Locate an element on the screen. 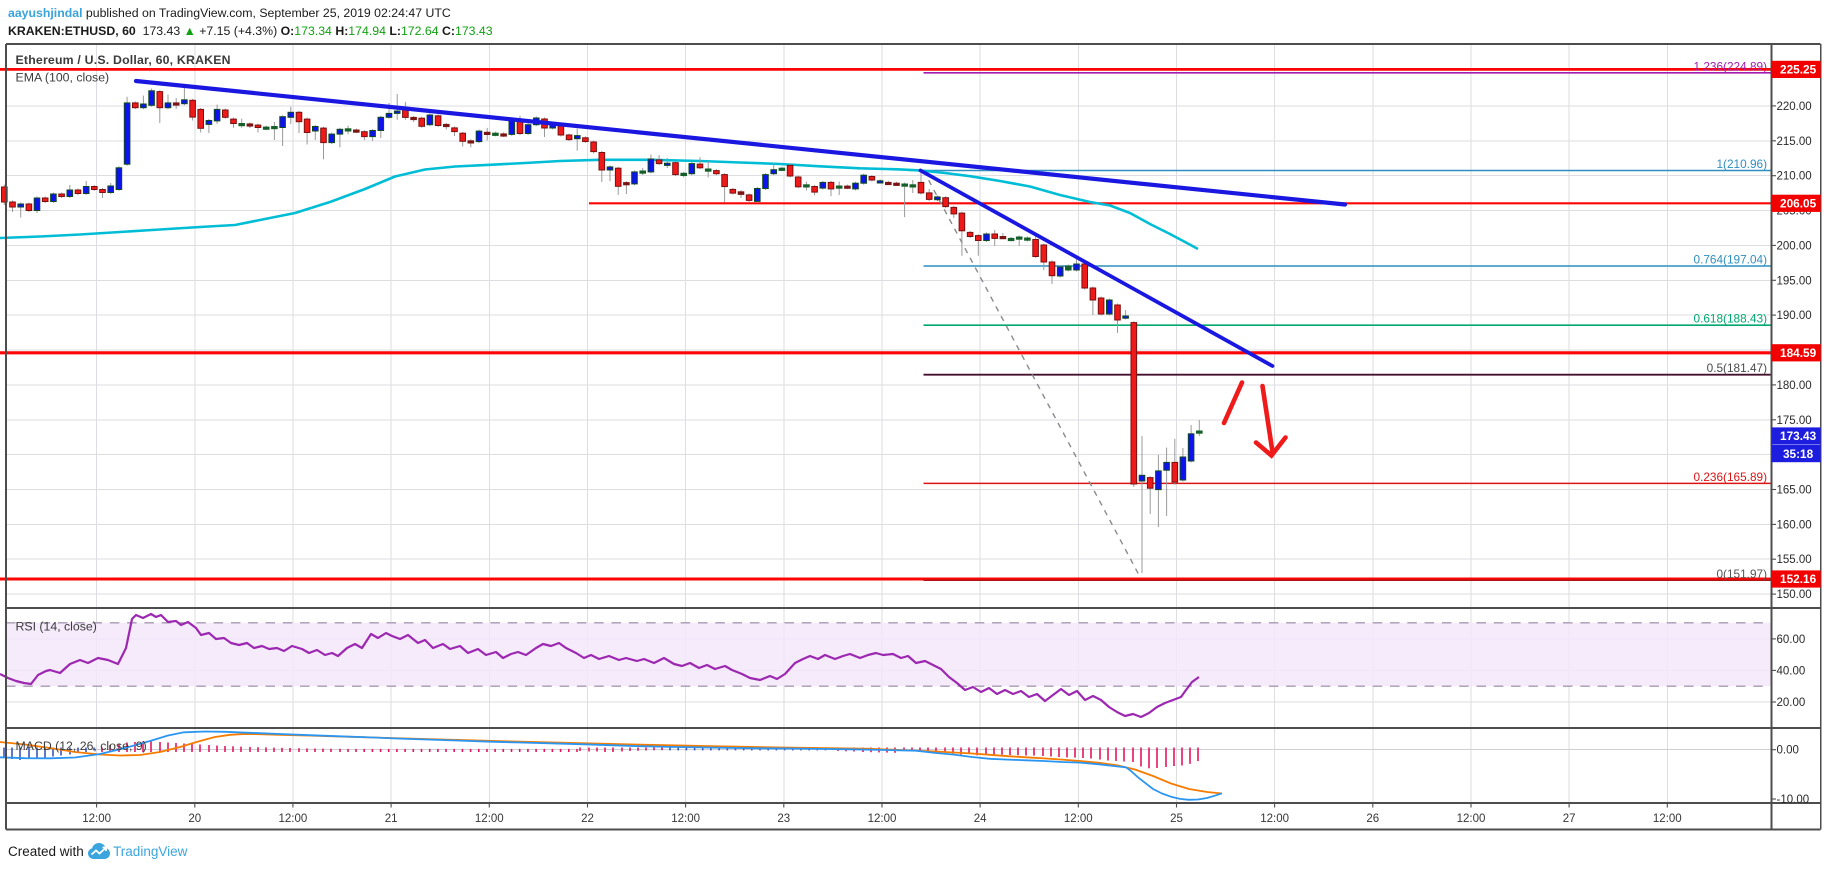 The height and width of the screenshot is (873, 1828). svg-text: 165.00 is located at coordinates (1794, 491).